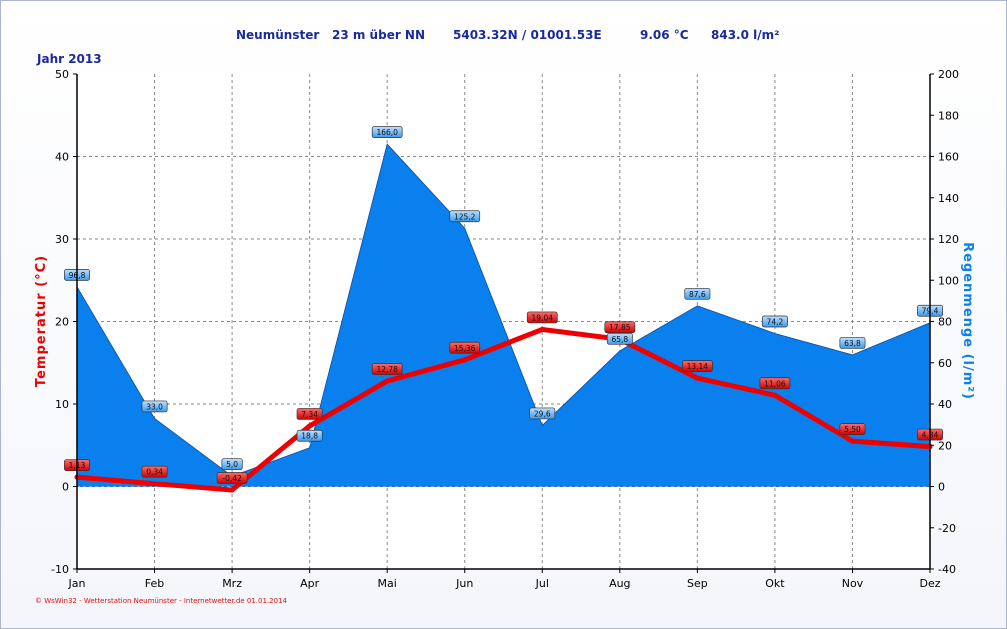 The height and width of the screenshot is (629, 1007). I want to click on temperature-data-label-group: 13,14, so click(697, 366).